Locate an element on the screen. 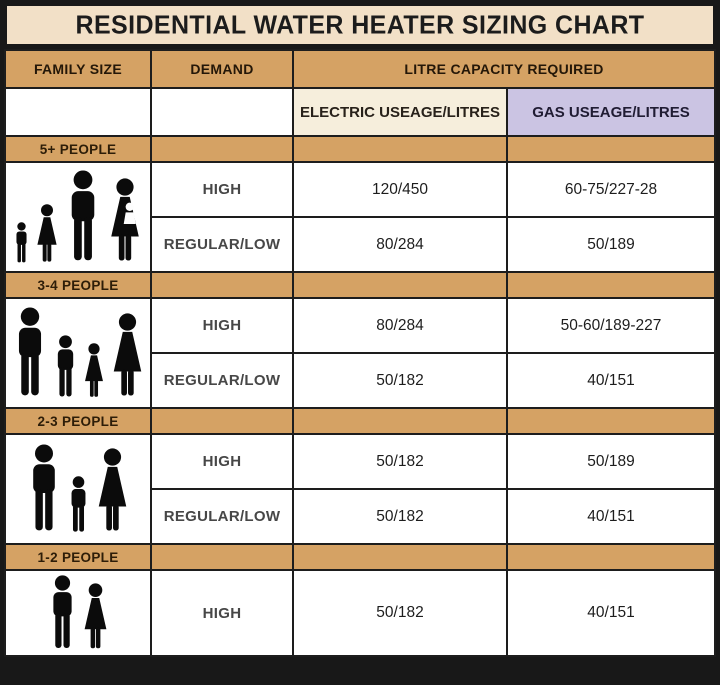 The height and width of the screenshot is (685, 720). chart-title-bar: RESIDENTIAL WATER HEATER SIZING CHART is located at coordinates (360, 25).